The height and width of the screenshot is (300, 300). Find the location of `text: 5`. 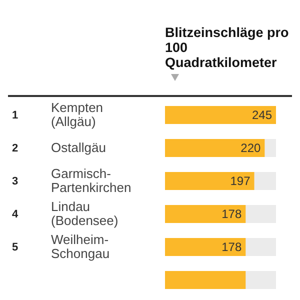

text: 5 is located at coordinates (15, 247).